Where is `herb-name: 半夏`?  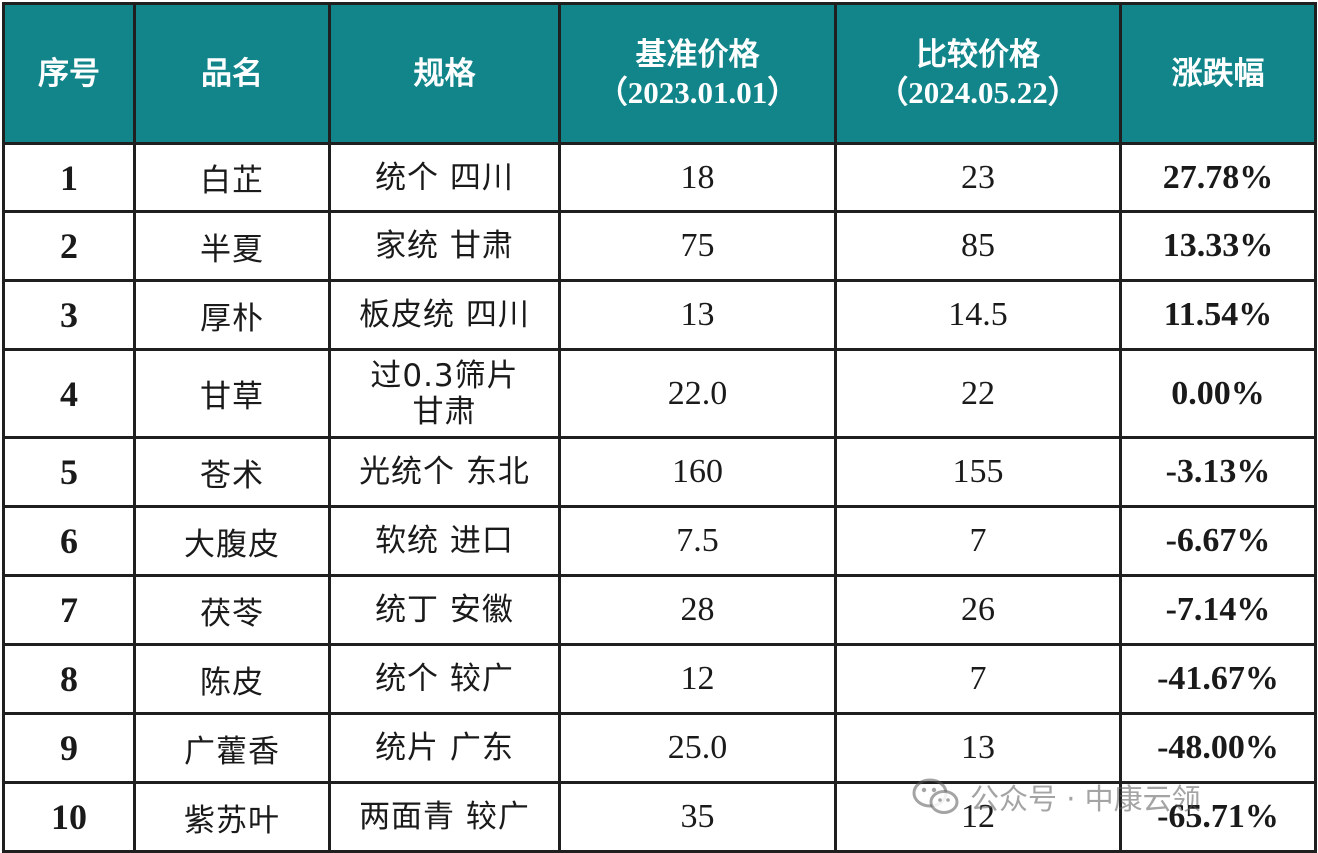 herb-name: 半夏 is located at coordinates (232, 246).